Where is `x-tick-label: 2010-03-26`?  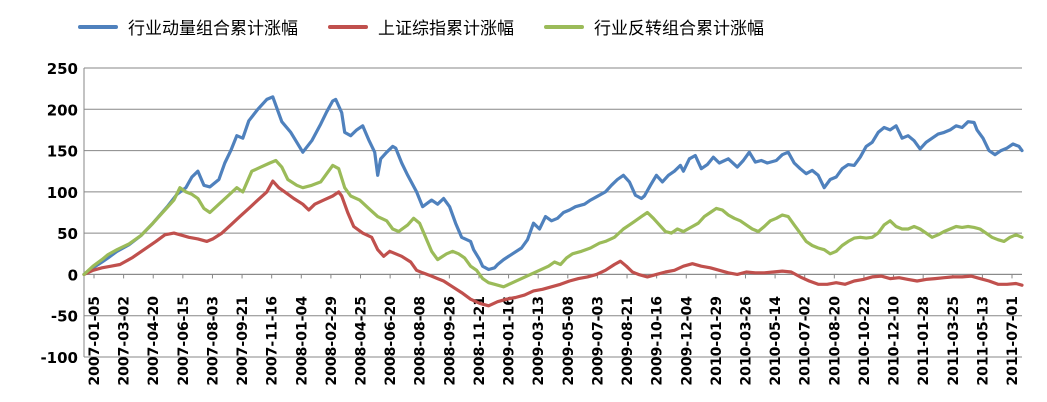
x-tick-label: 2010-03-26 is located at coordinates (746, 341).